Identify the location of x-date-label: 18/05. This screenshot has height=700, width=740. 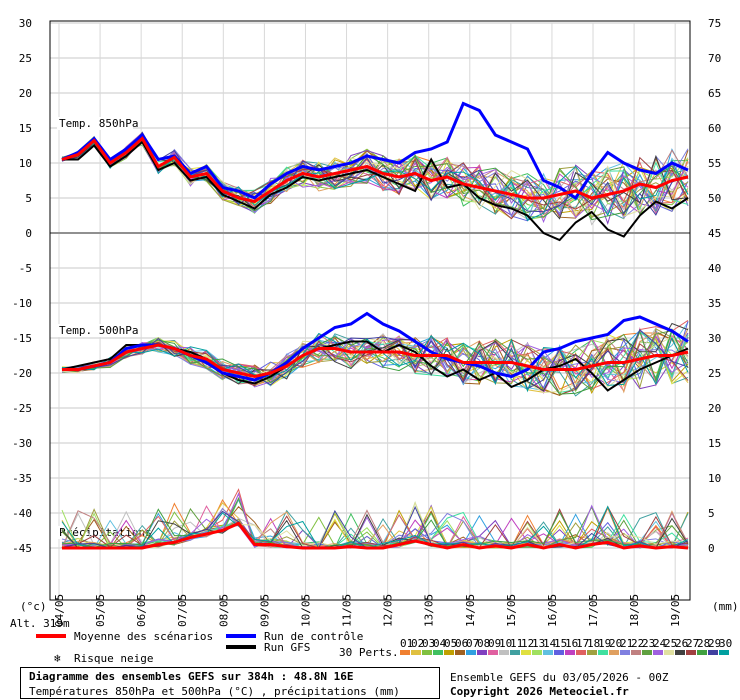
(634, 610).